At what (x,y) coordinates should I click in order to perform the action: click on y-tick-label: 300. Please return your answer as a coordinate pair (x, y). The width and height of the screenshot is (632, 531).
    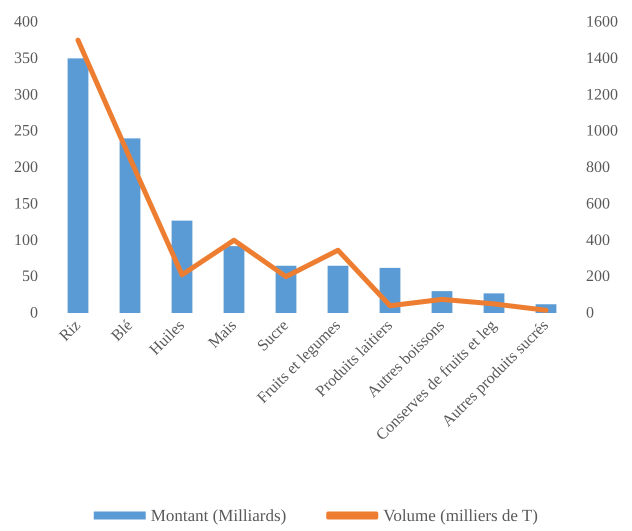
    Looking at the image, I should click on (26, 95).